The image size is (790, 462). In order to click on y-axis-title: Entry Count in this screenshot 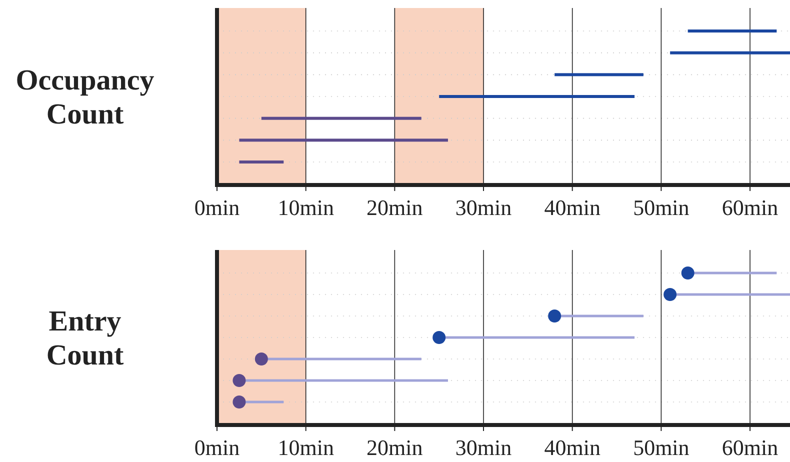, I will do `click(85, 339)`.